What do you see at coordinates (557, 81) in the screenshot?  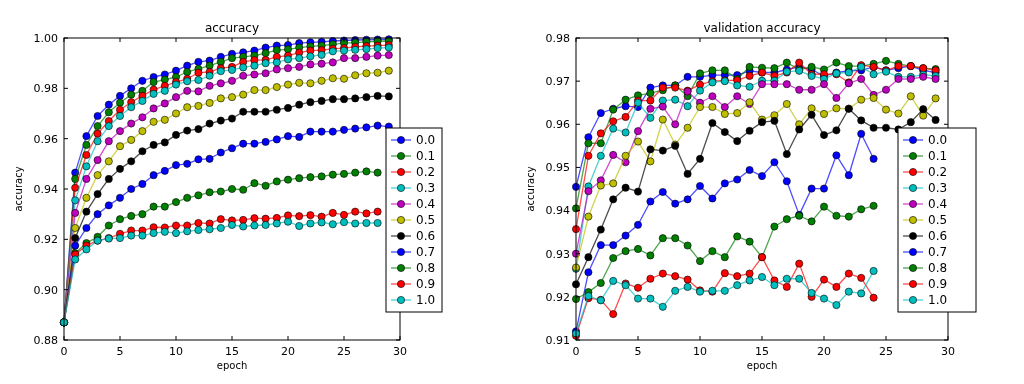 I see `y-tick-label: 0.97` at bounding box center [557, 81].